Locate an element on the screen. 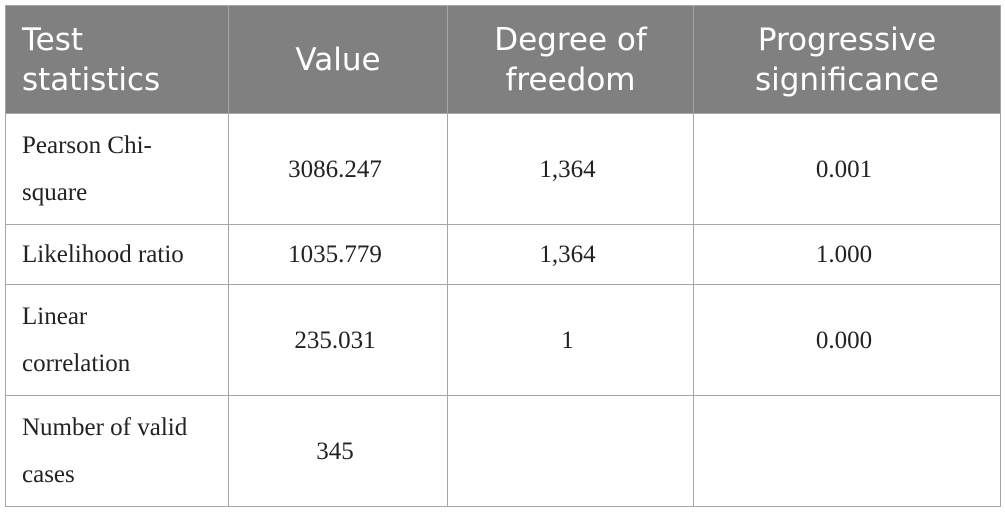  table-cell: 1.000 is located at coordinates (847, 254).